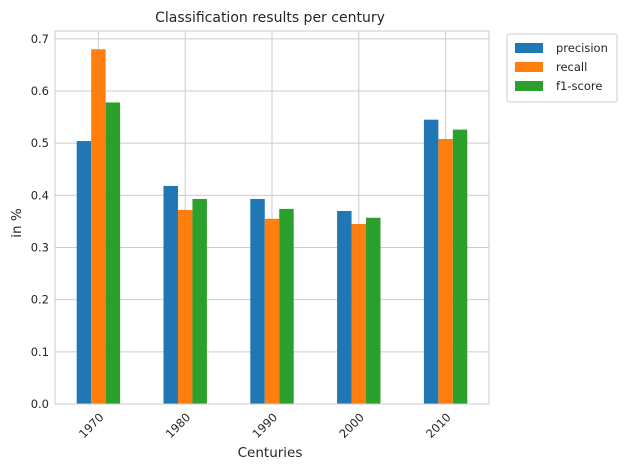 The height and width of the screenshot is (470, 627). Describe the element at coordinates (113, 253) in the screenshot. I see `bar-f1-score-1970` at that location.